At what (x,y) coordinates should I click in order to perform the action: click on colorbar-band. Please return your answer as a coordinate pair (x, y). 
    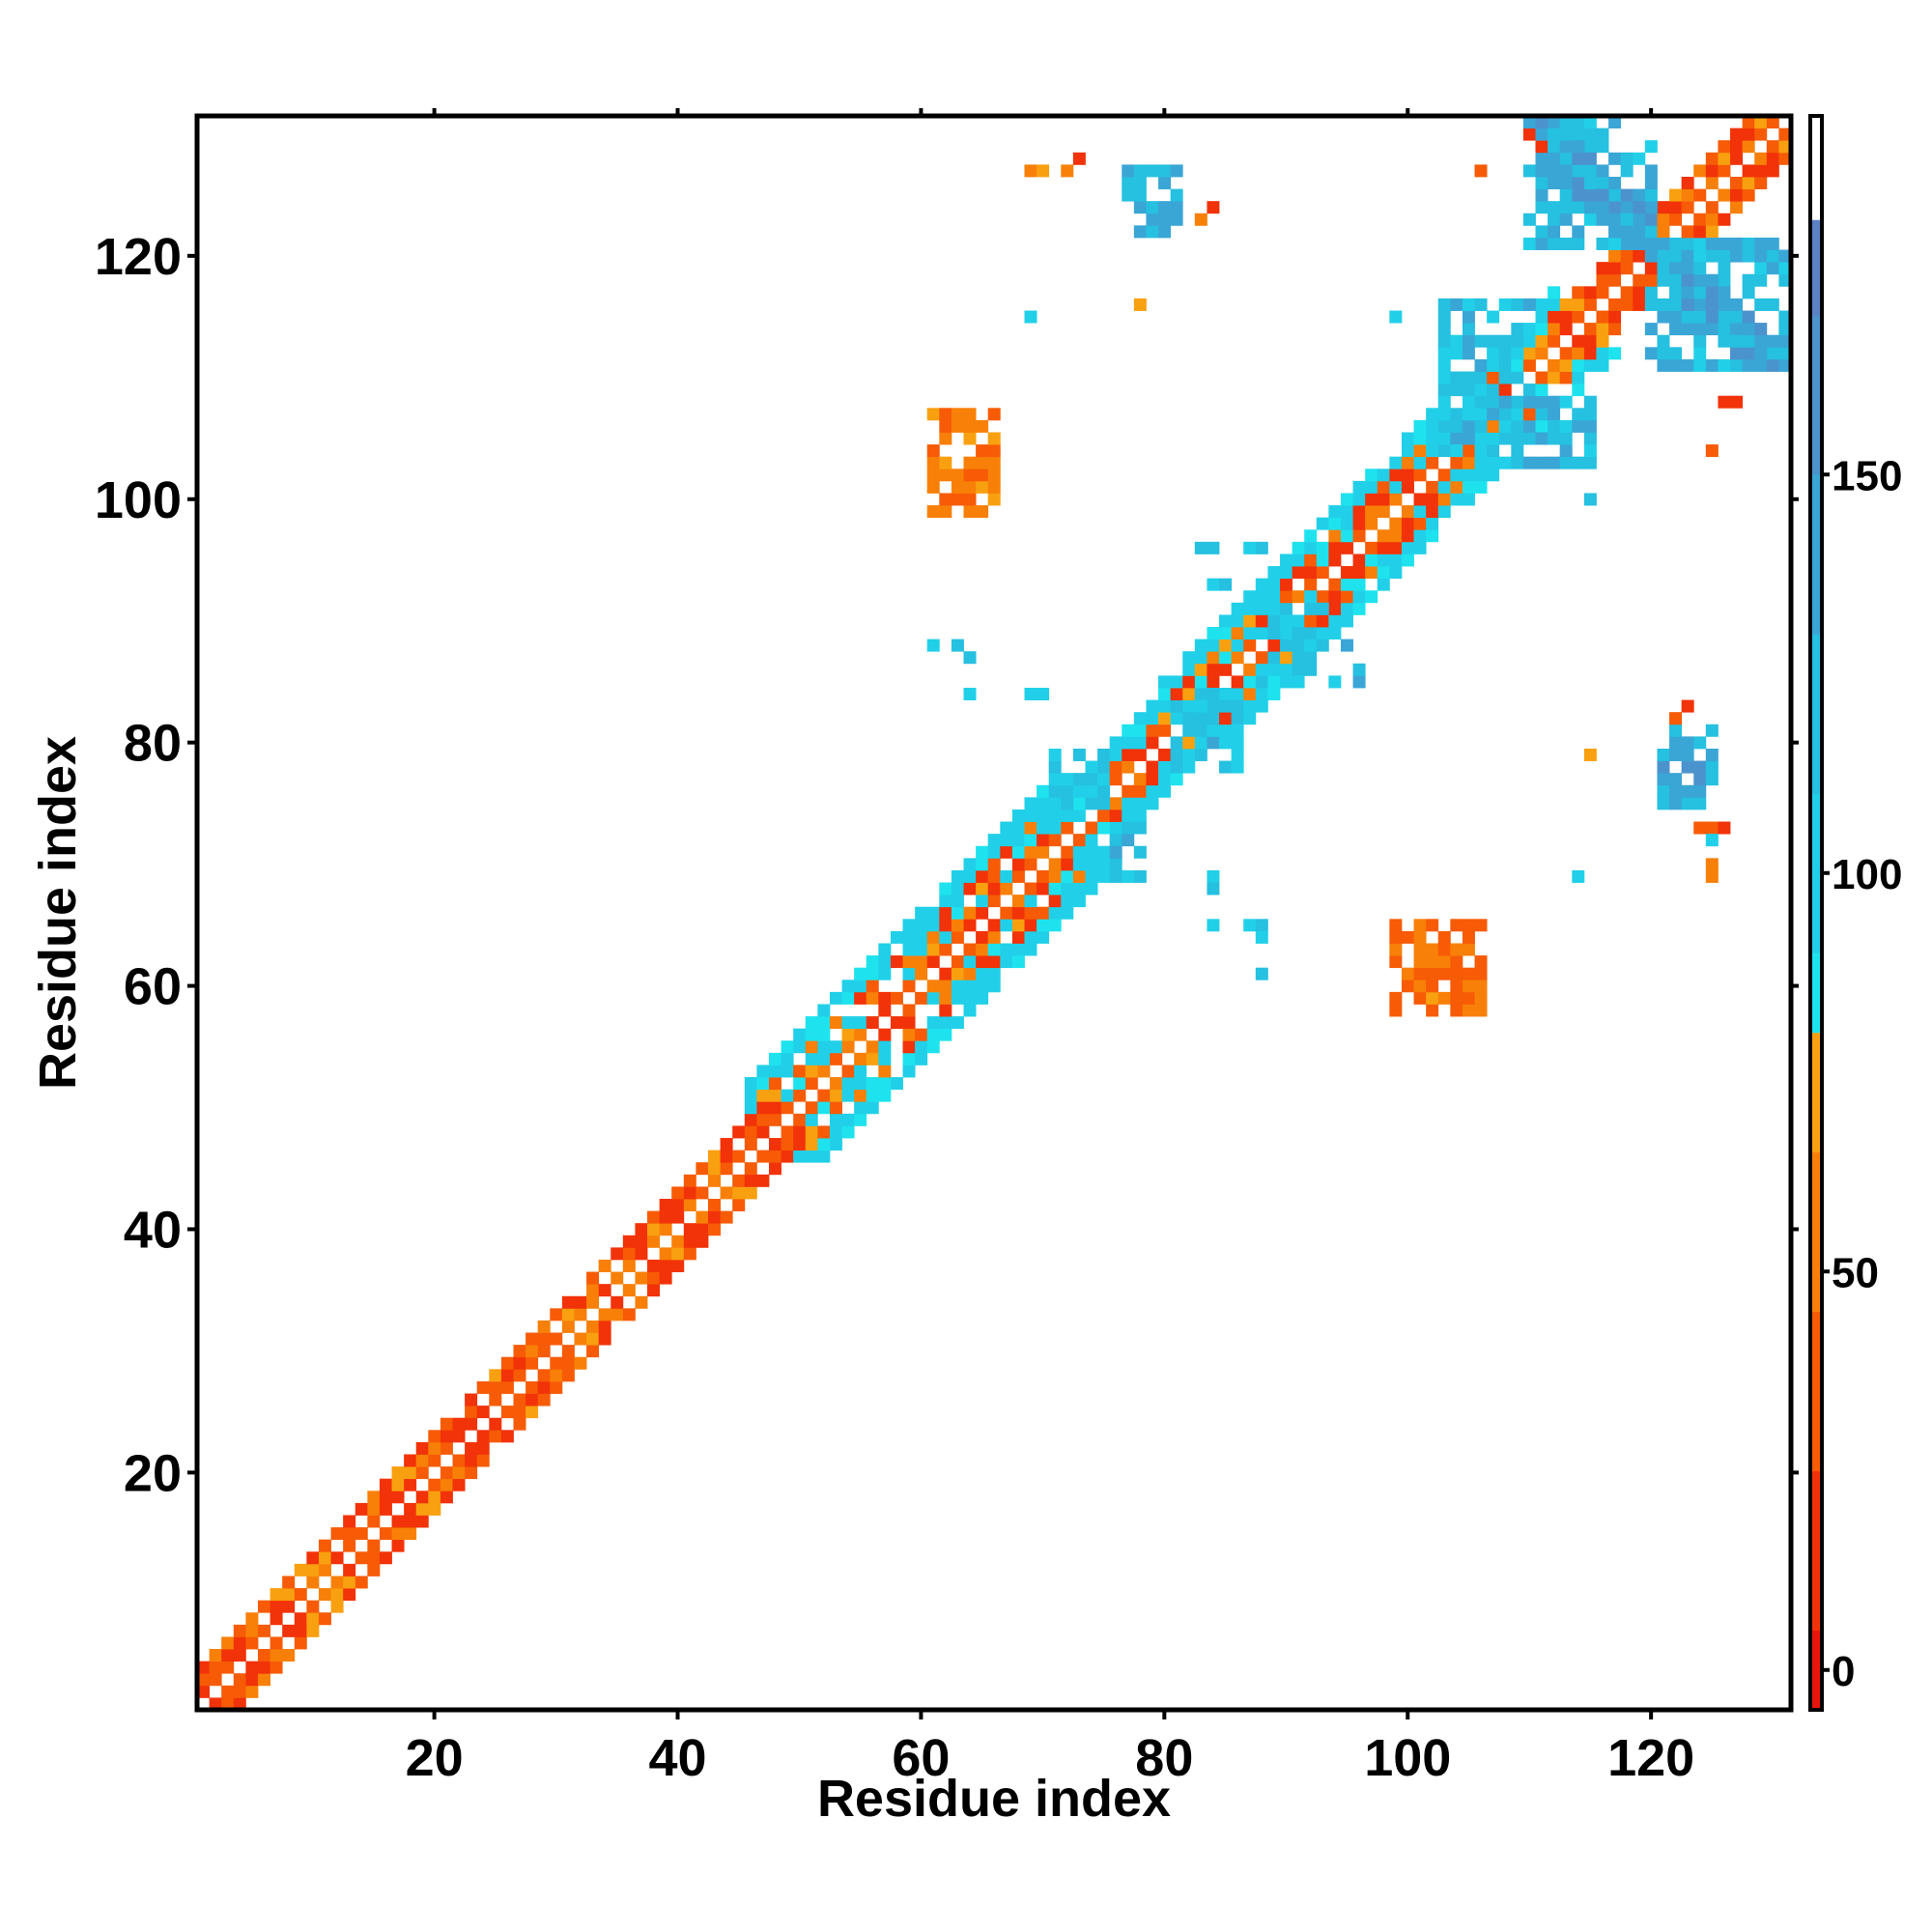
    Looking at the image, I should click on (1816, 1670).